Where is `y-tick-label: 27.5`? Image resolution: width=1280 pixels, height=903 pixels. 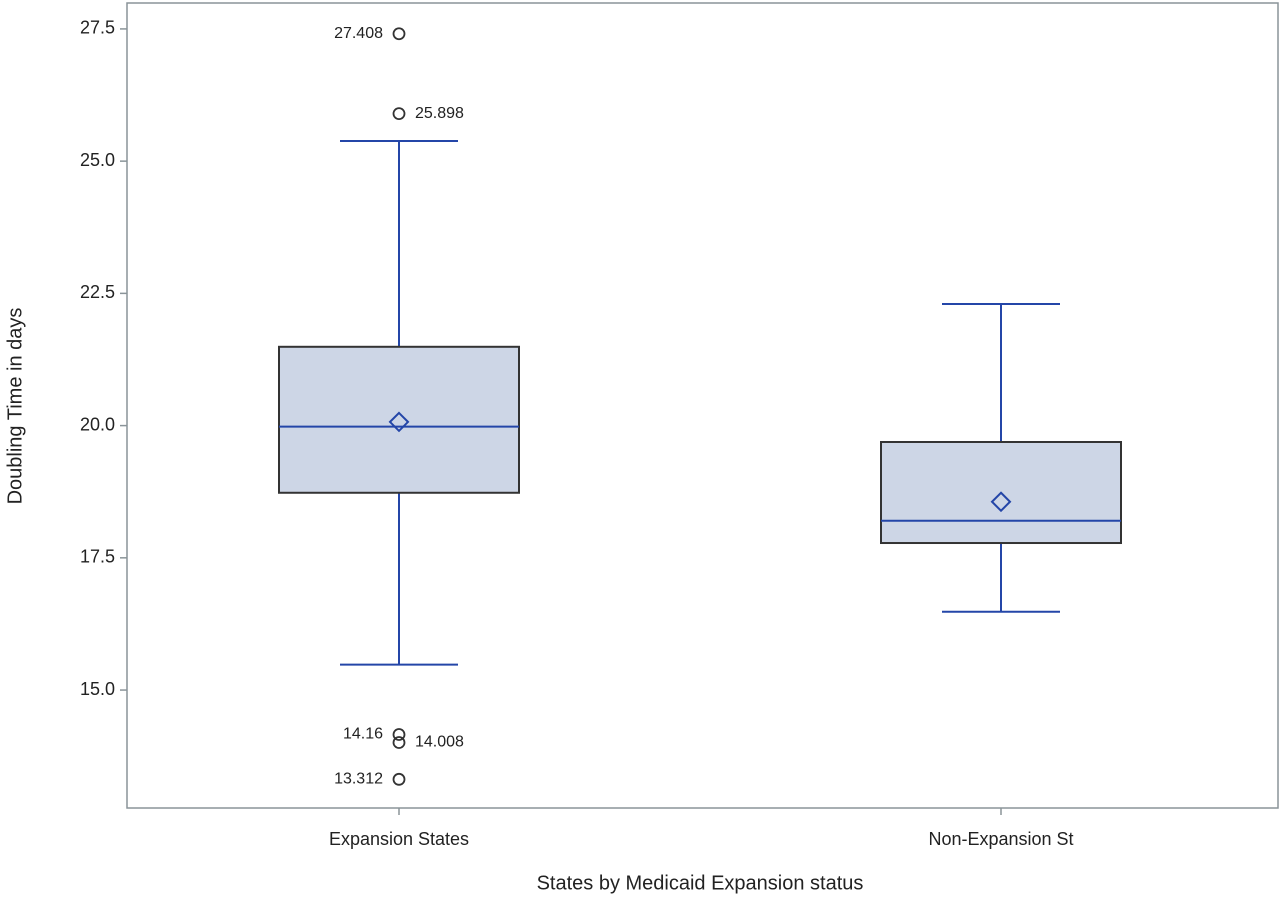 y-tick-label: 27.5 is located at coordinates (97, 28).